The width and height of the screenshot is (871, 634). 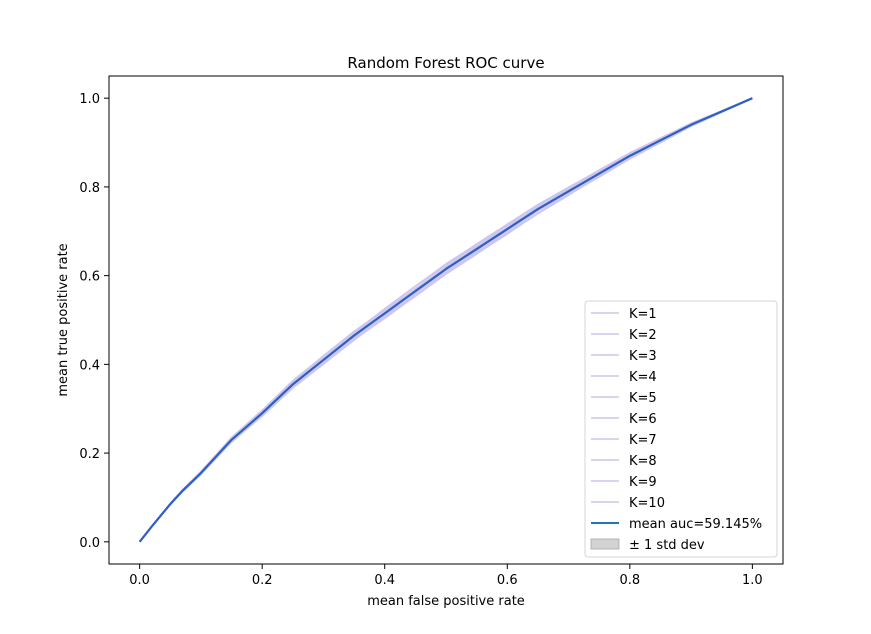 I want to click on legend-label-k8: K=8, so click(x=643, y=461).